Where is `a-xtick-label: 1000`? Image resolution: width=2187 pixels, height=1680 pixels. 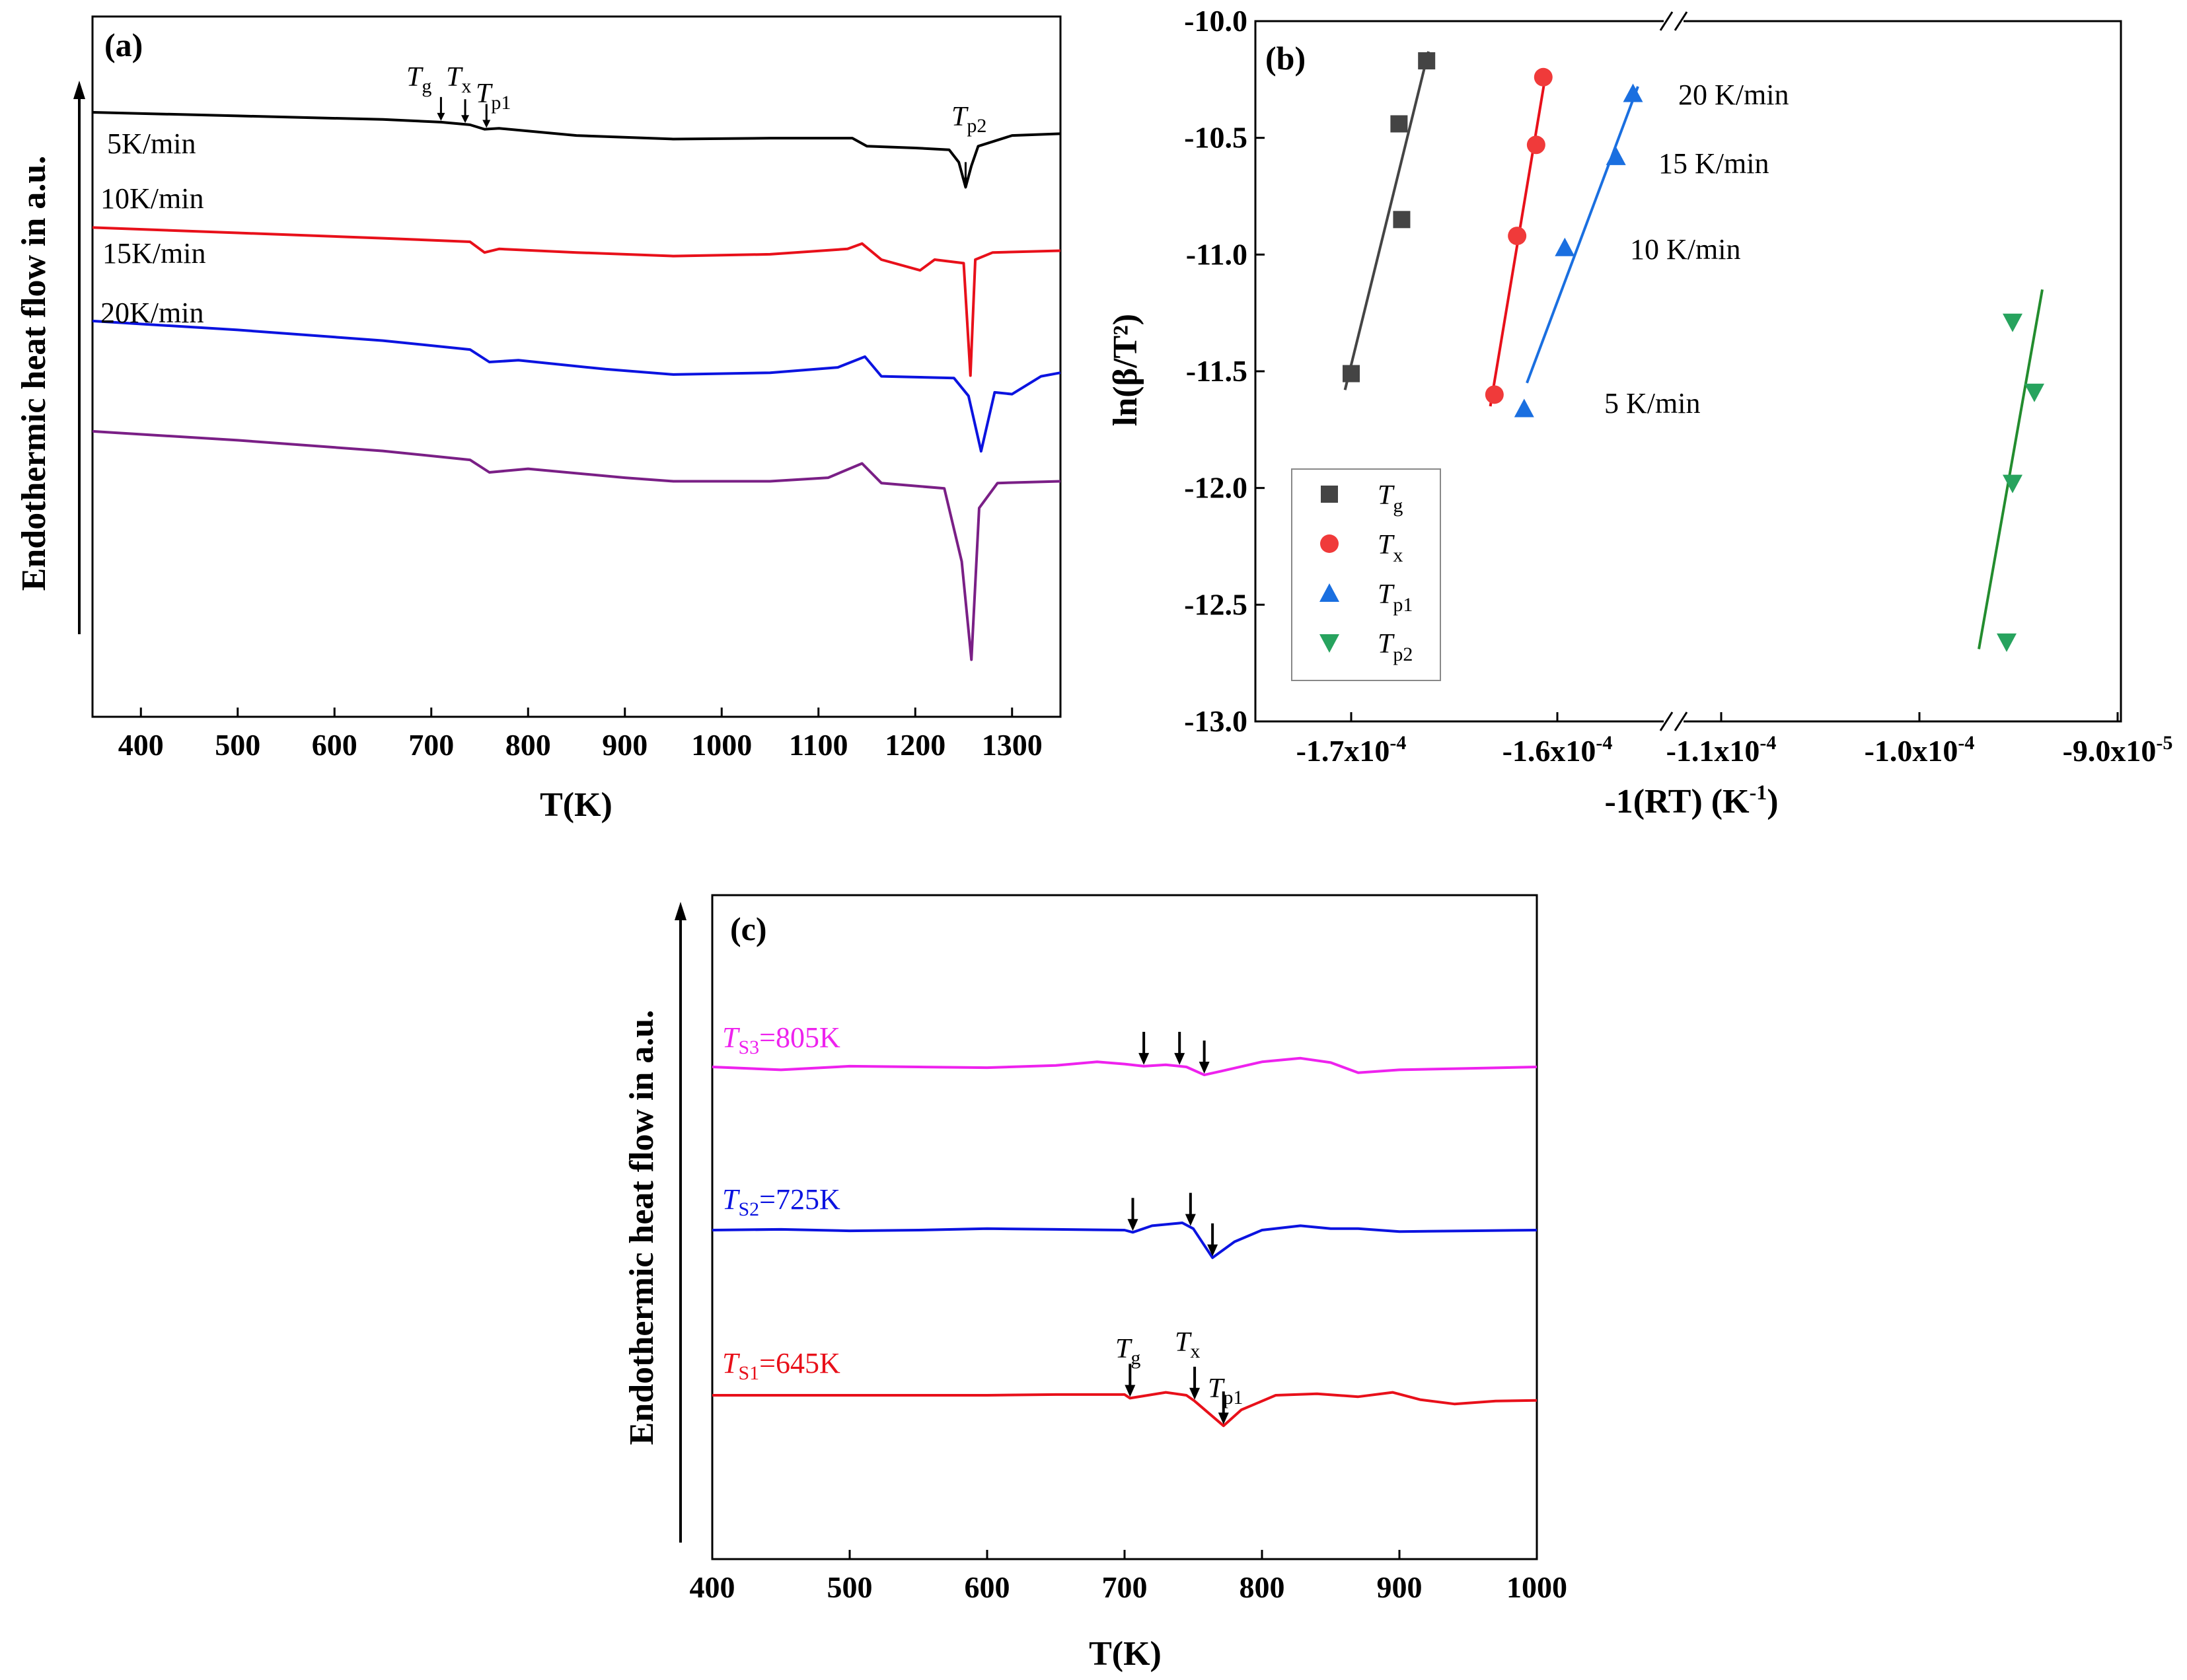 a-xtick-label: 1000 is located at coordinates (721, 745).